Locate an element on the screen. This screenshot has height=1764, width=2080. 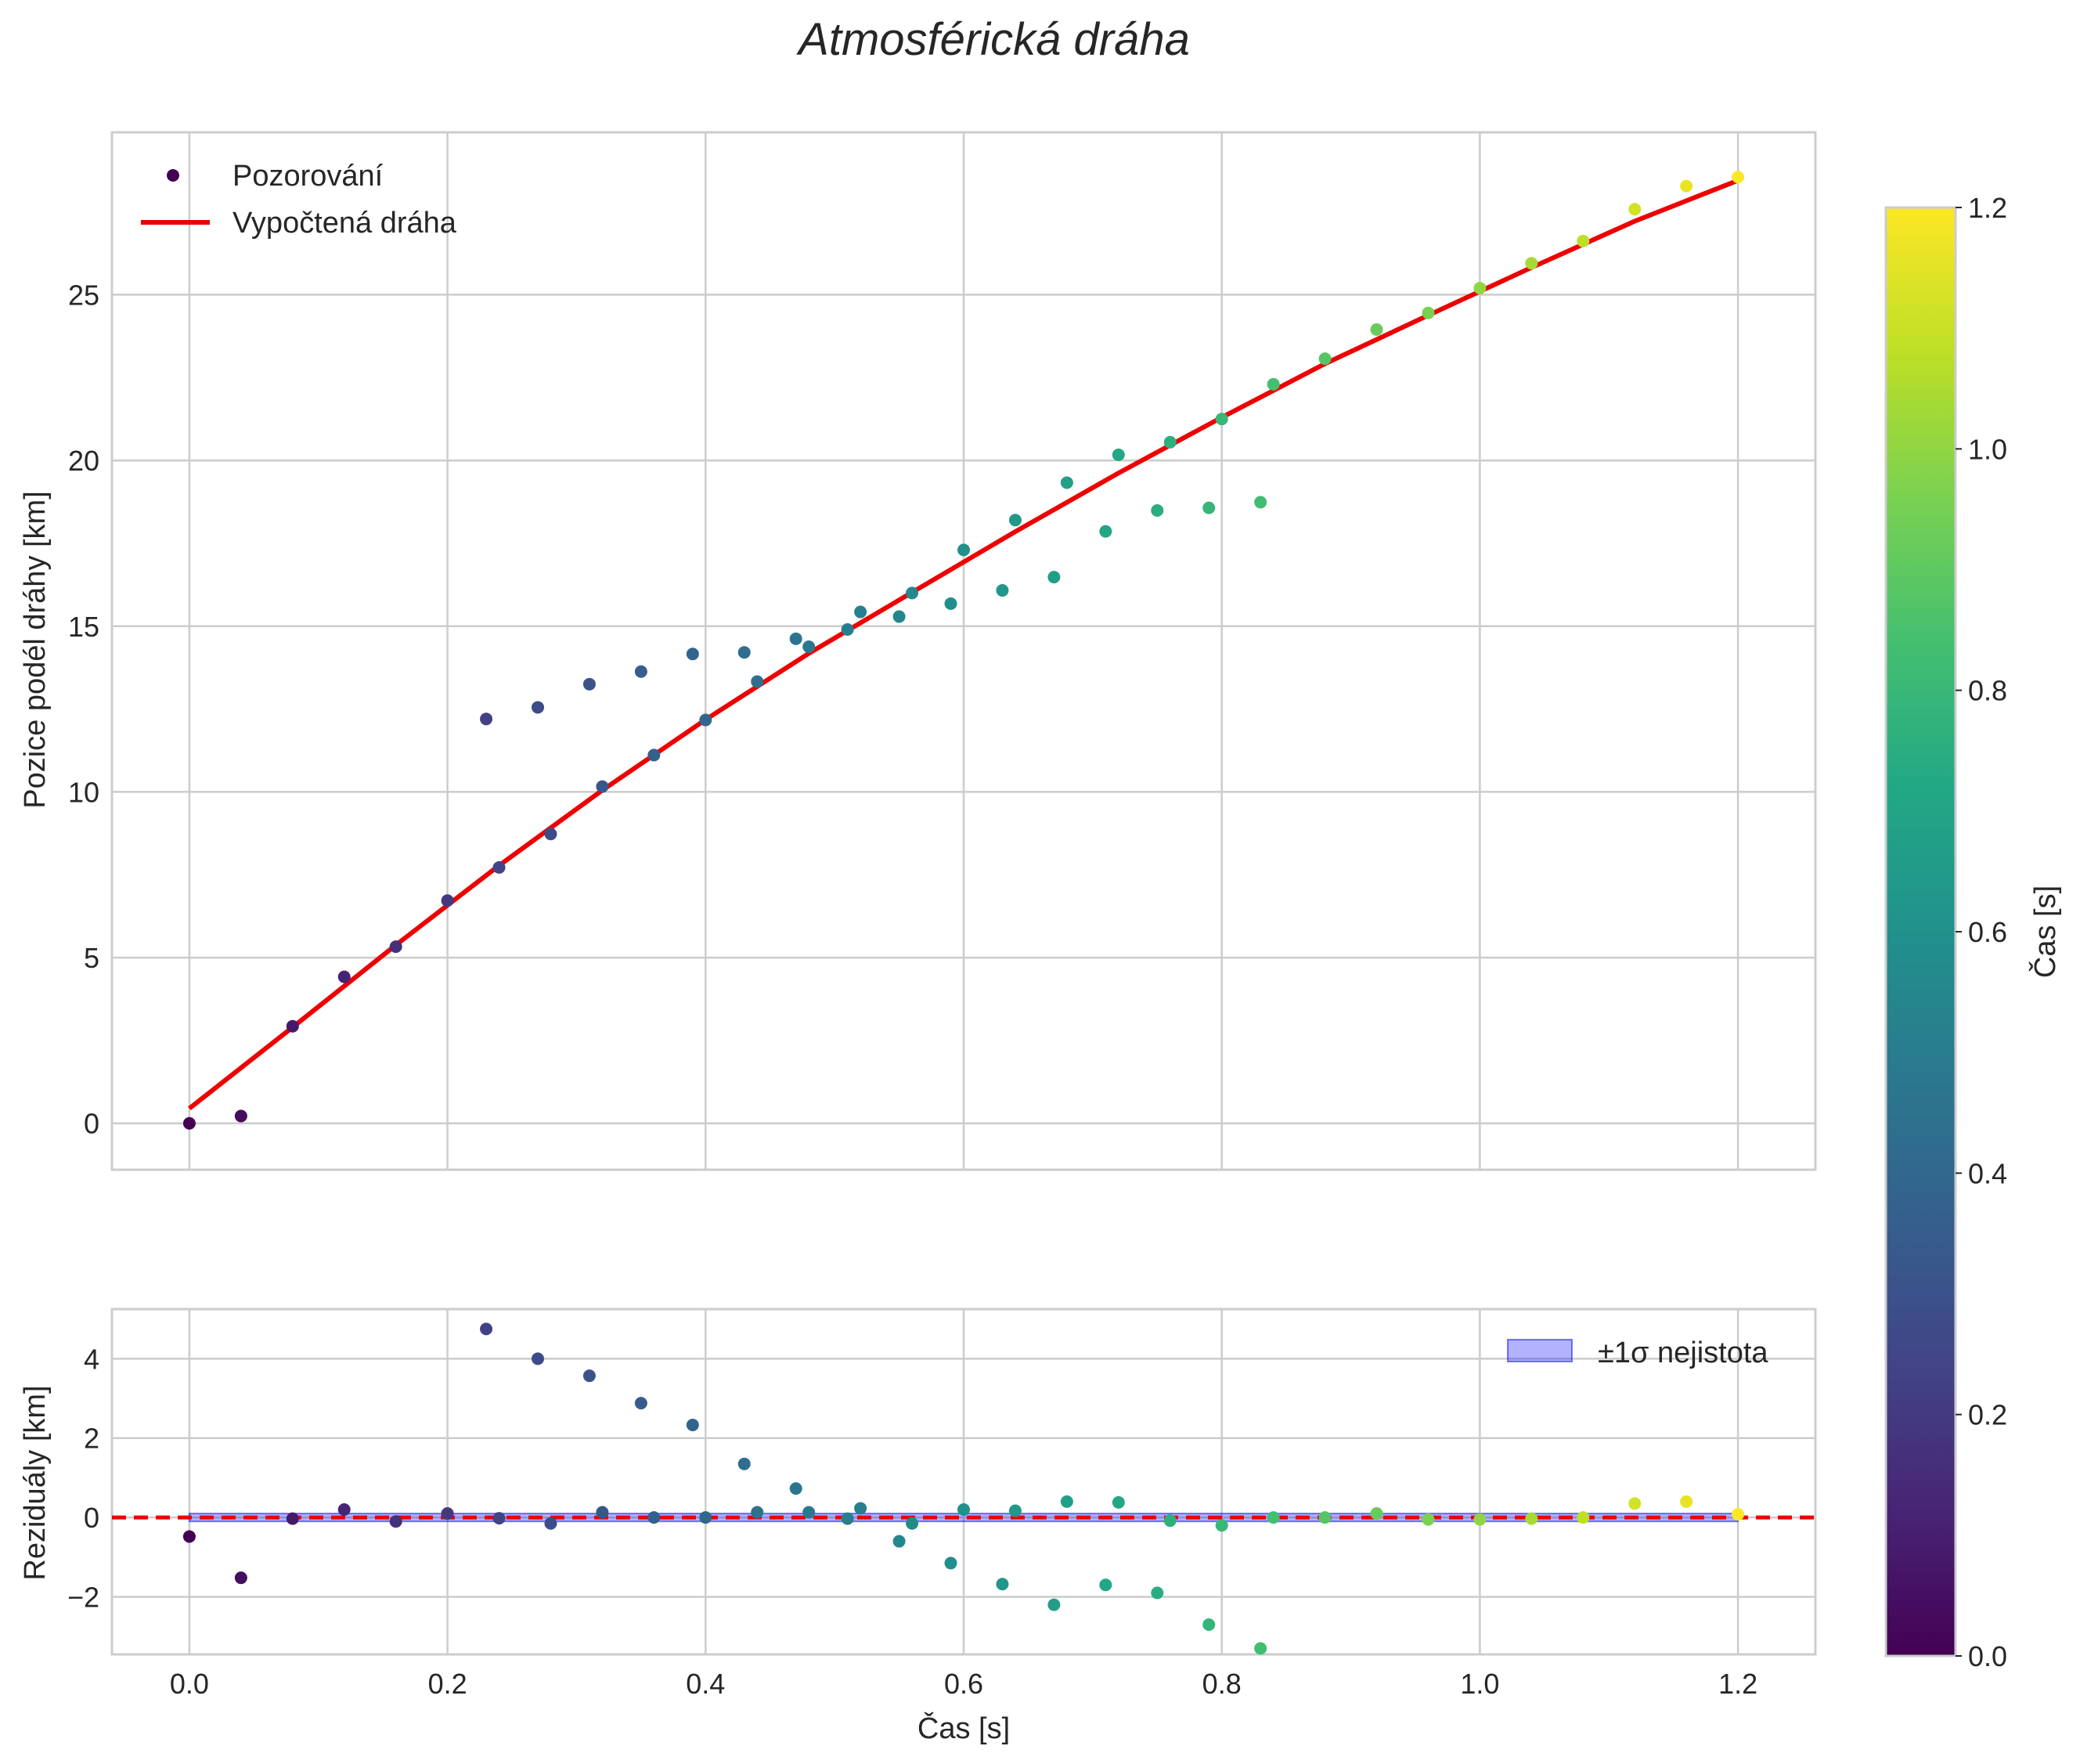
top-y-tick-label: 0 is located at coordinates (91, 1124).